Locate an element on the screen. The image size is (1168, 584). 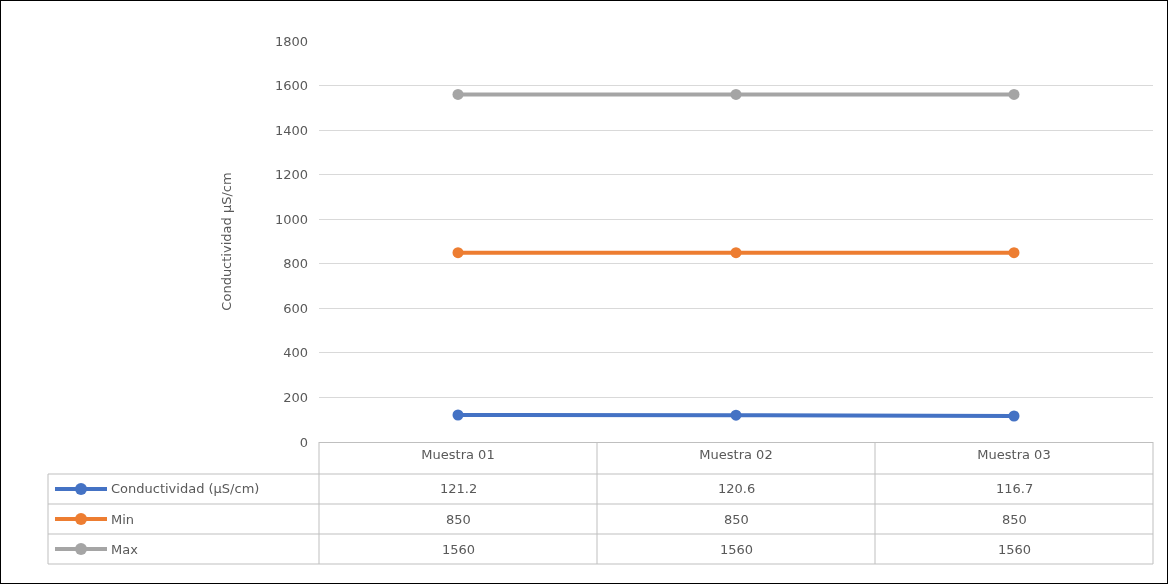
y-tick-label: 200 is located at coordinates (295, 397).